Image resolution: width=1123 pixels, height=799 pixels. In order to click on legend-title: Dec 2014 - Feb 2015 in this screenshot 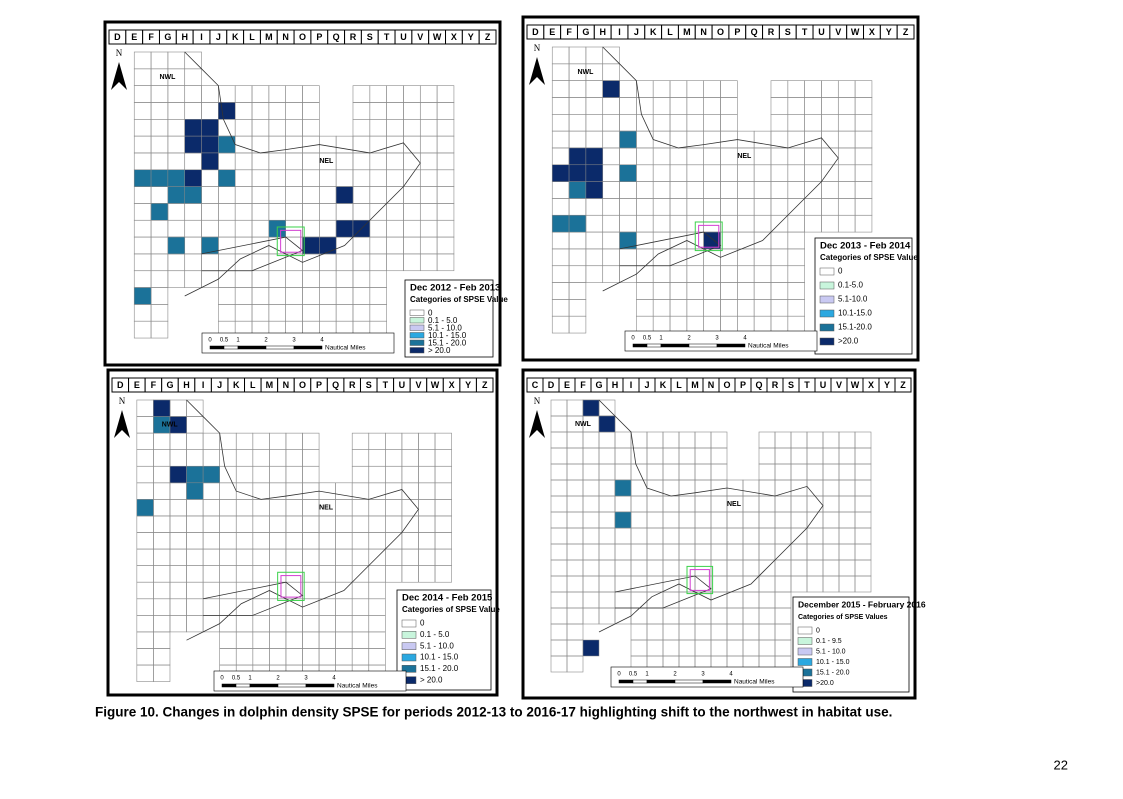, I will do `click(447, 598)`.